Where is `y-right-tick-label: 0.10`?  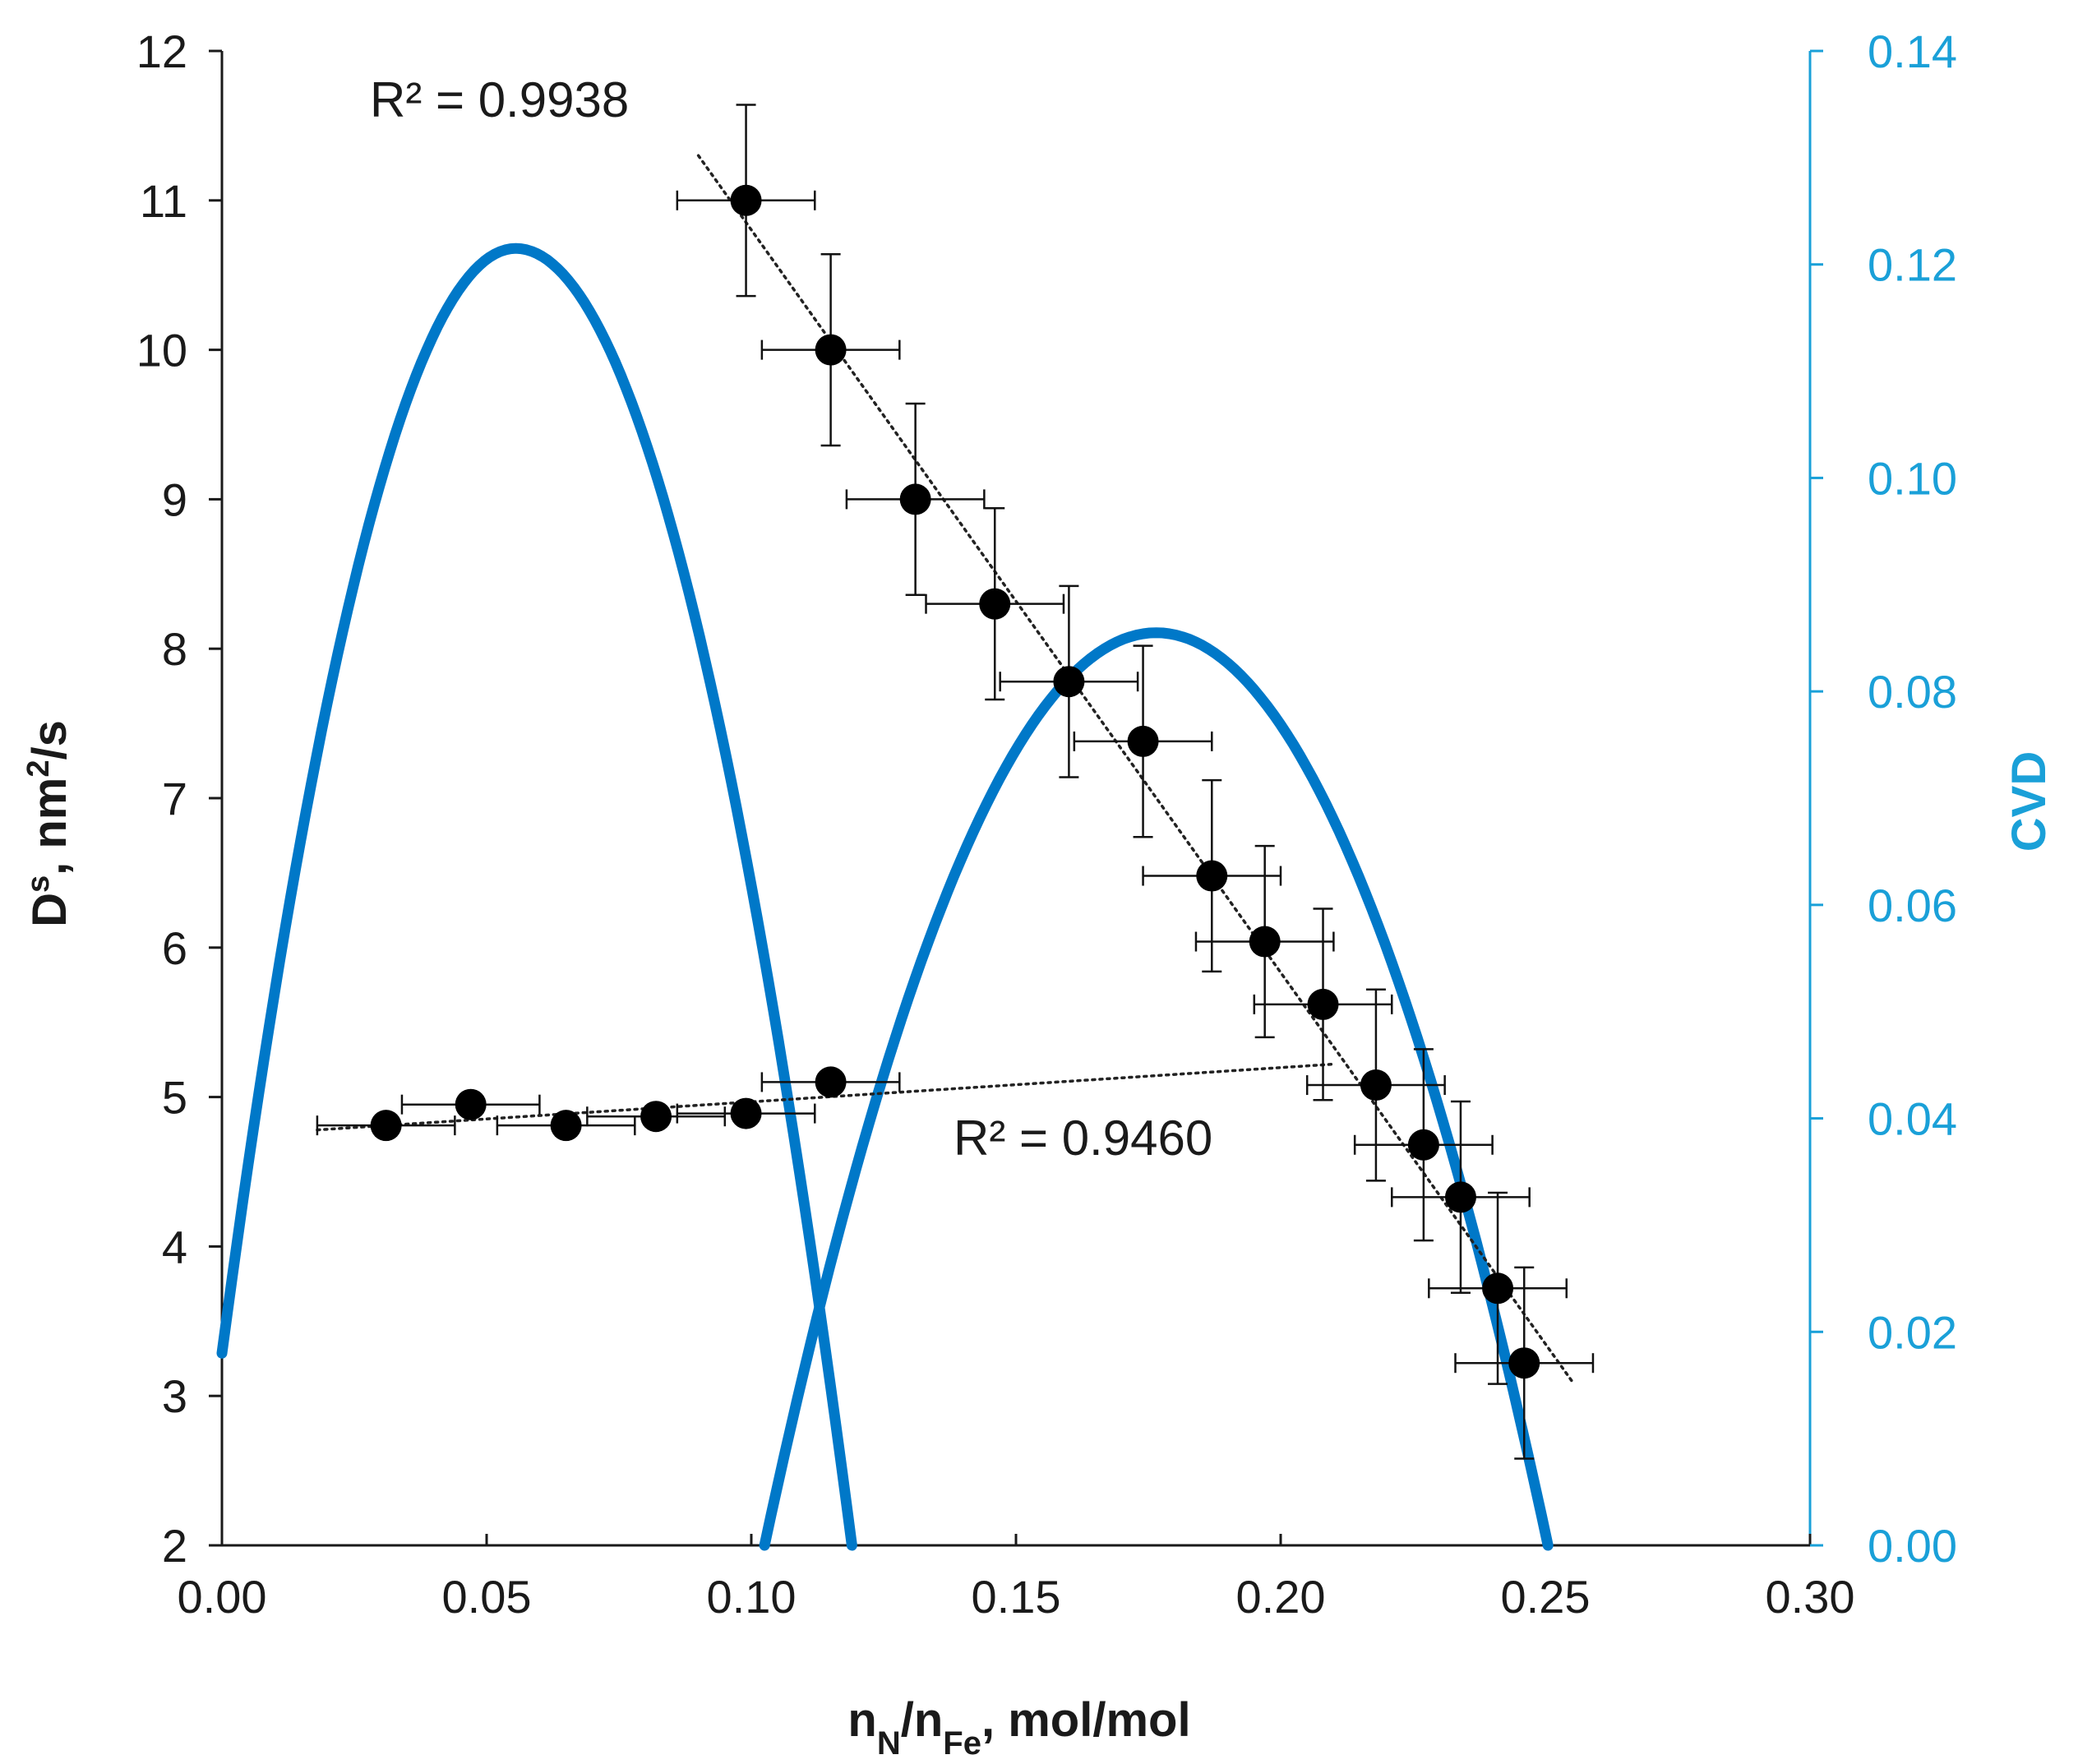 y-right-tick-label: 0.10 is located at coordinates (1912, 478).